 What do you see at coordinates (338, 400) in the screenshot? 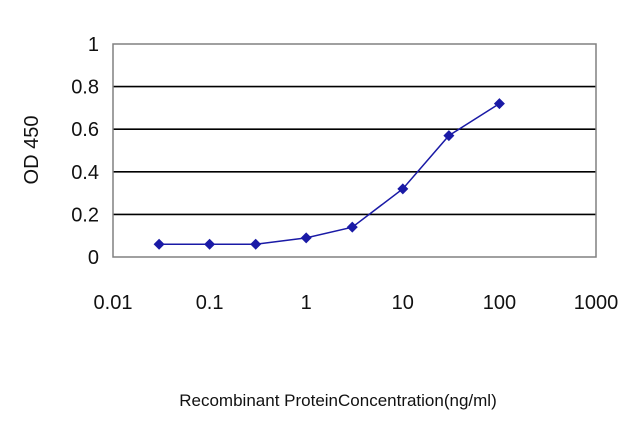
I see `x-axis-label: Recombinant ProteinConcentration(ng/ml)` at bounding box center [338, 400].